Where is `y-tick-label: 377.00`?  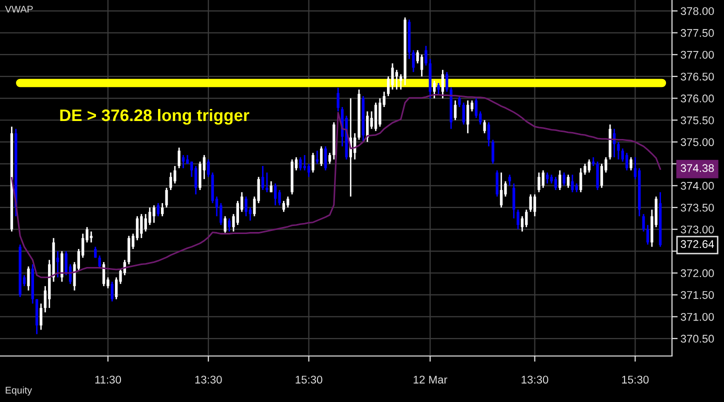 y-tick-label: 377.00 is located at coordinates (697, 54).